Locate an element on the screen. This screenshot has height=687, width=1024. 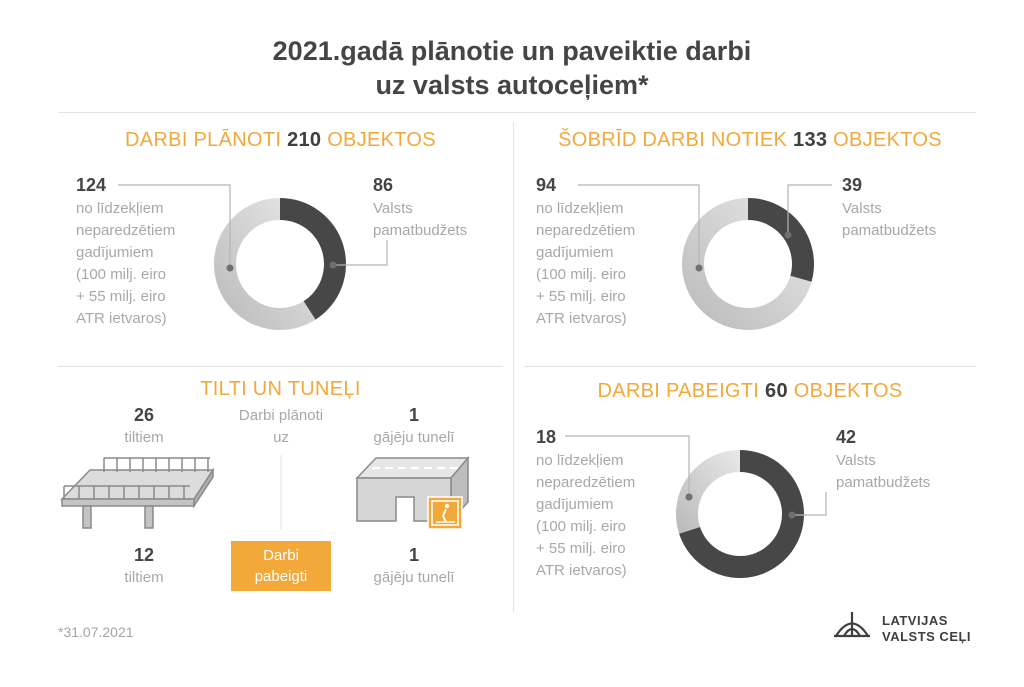
donut-ongoing is located at coordinates (747, 264).